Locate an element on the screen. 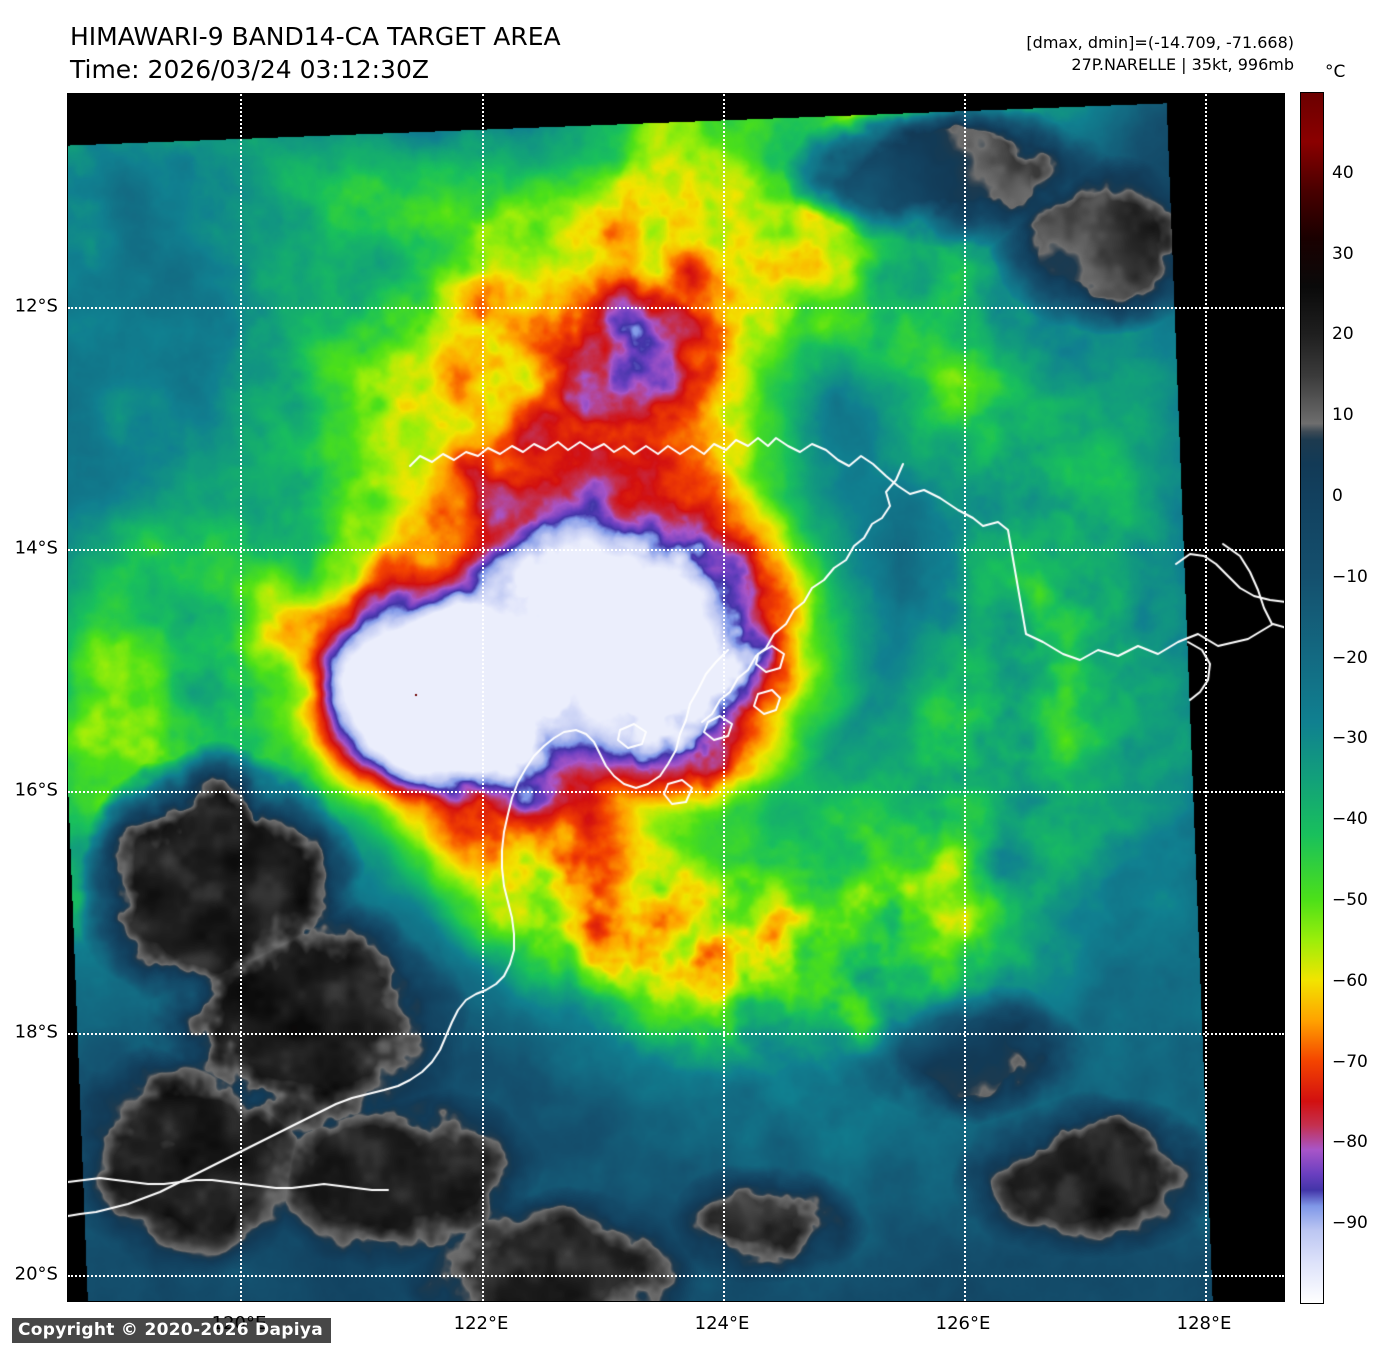 This screenshot has width=1388, height=1359. longitude-tick-label: 126°E is located at coordinates (963, 1323).